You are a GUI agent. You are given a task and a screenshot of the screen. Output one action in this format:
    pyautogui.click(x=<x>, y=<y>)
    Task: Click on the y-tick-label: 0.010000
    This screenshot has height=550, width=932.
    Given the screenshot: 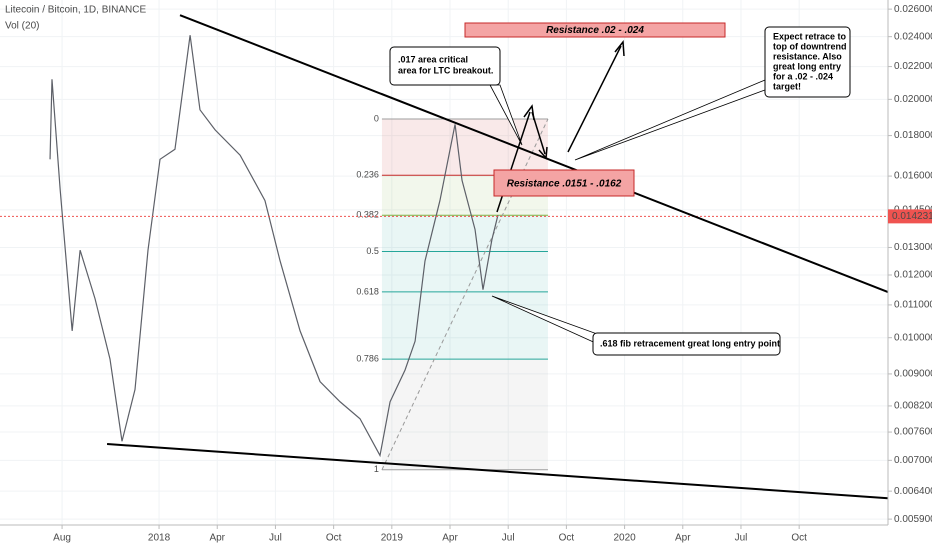 What is the action you would take?
    pyautogui.click(x=913, y=337)
    